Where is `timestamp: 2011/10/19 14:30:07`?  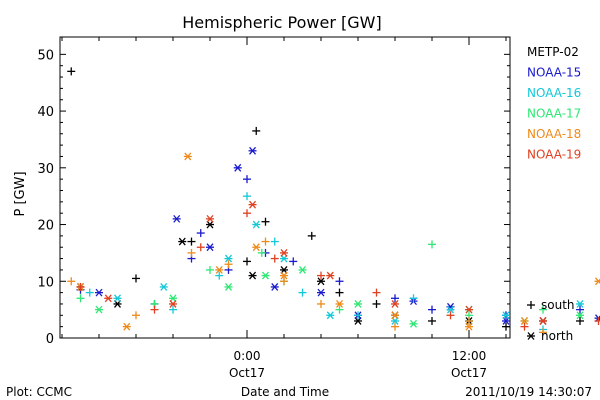 timestamp: 2011/10/19 14:30:07 is located at coordinates (528, 392).